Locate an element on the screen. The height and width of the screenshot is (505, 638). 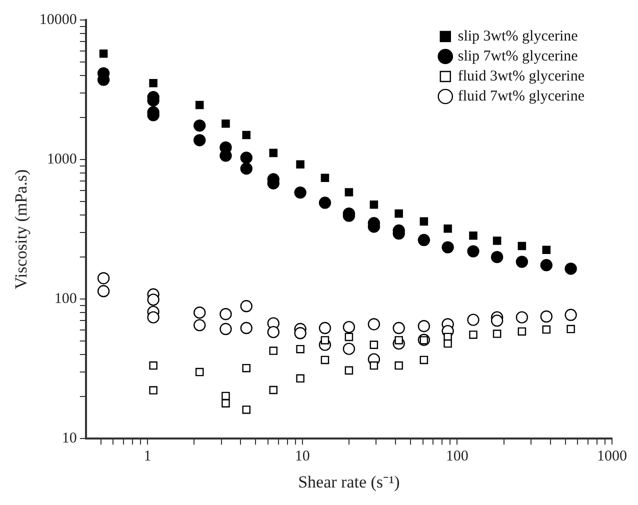
x-axis-title: Shear rate (s⁻¹) is located at coordinates (349, 482).